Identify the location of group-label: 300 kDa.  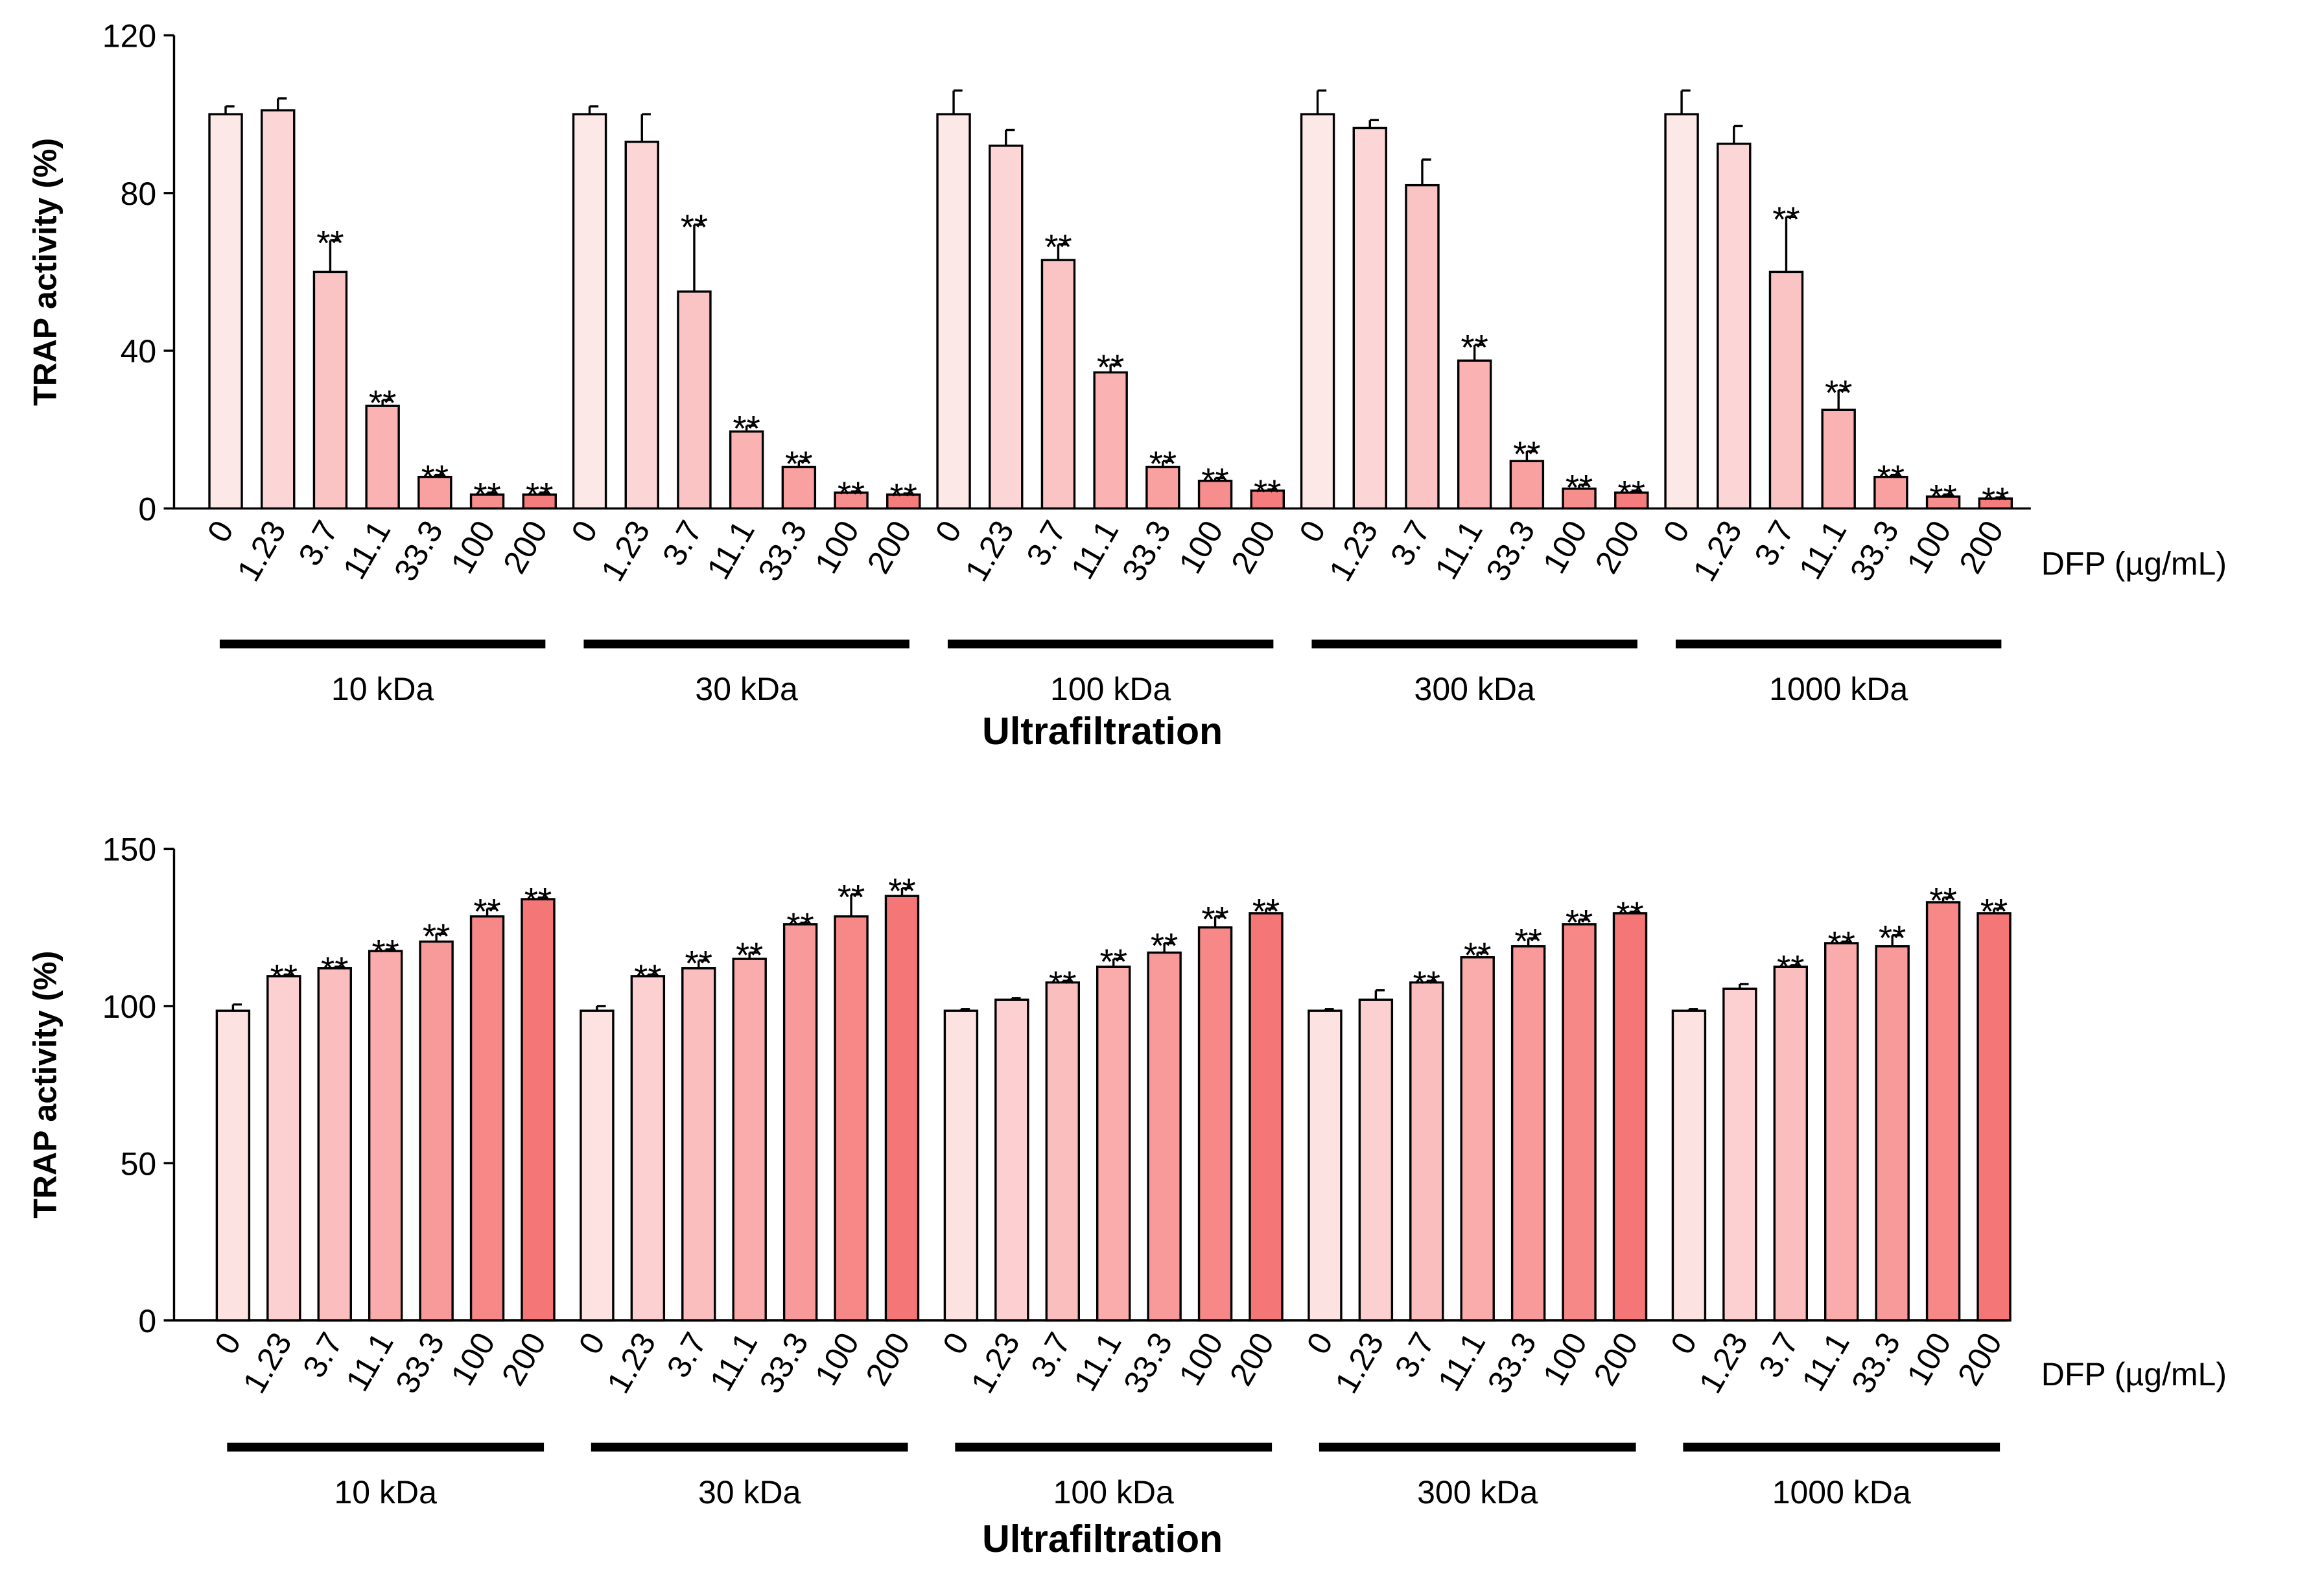
(1478, 1492).